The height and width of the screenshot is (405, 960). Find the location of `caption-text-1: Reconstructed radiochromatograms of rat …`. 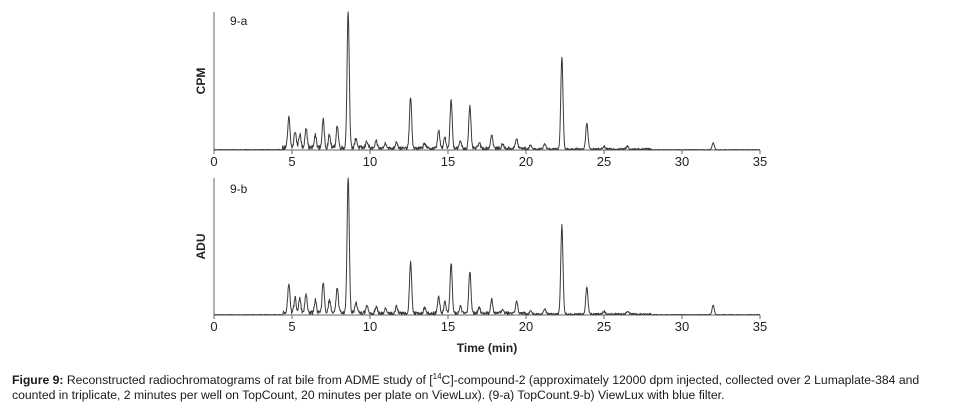

caption-text-1: Reconstructed radiochromatograms of rat … is located at coordinates (248, 380).